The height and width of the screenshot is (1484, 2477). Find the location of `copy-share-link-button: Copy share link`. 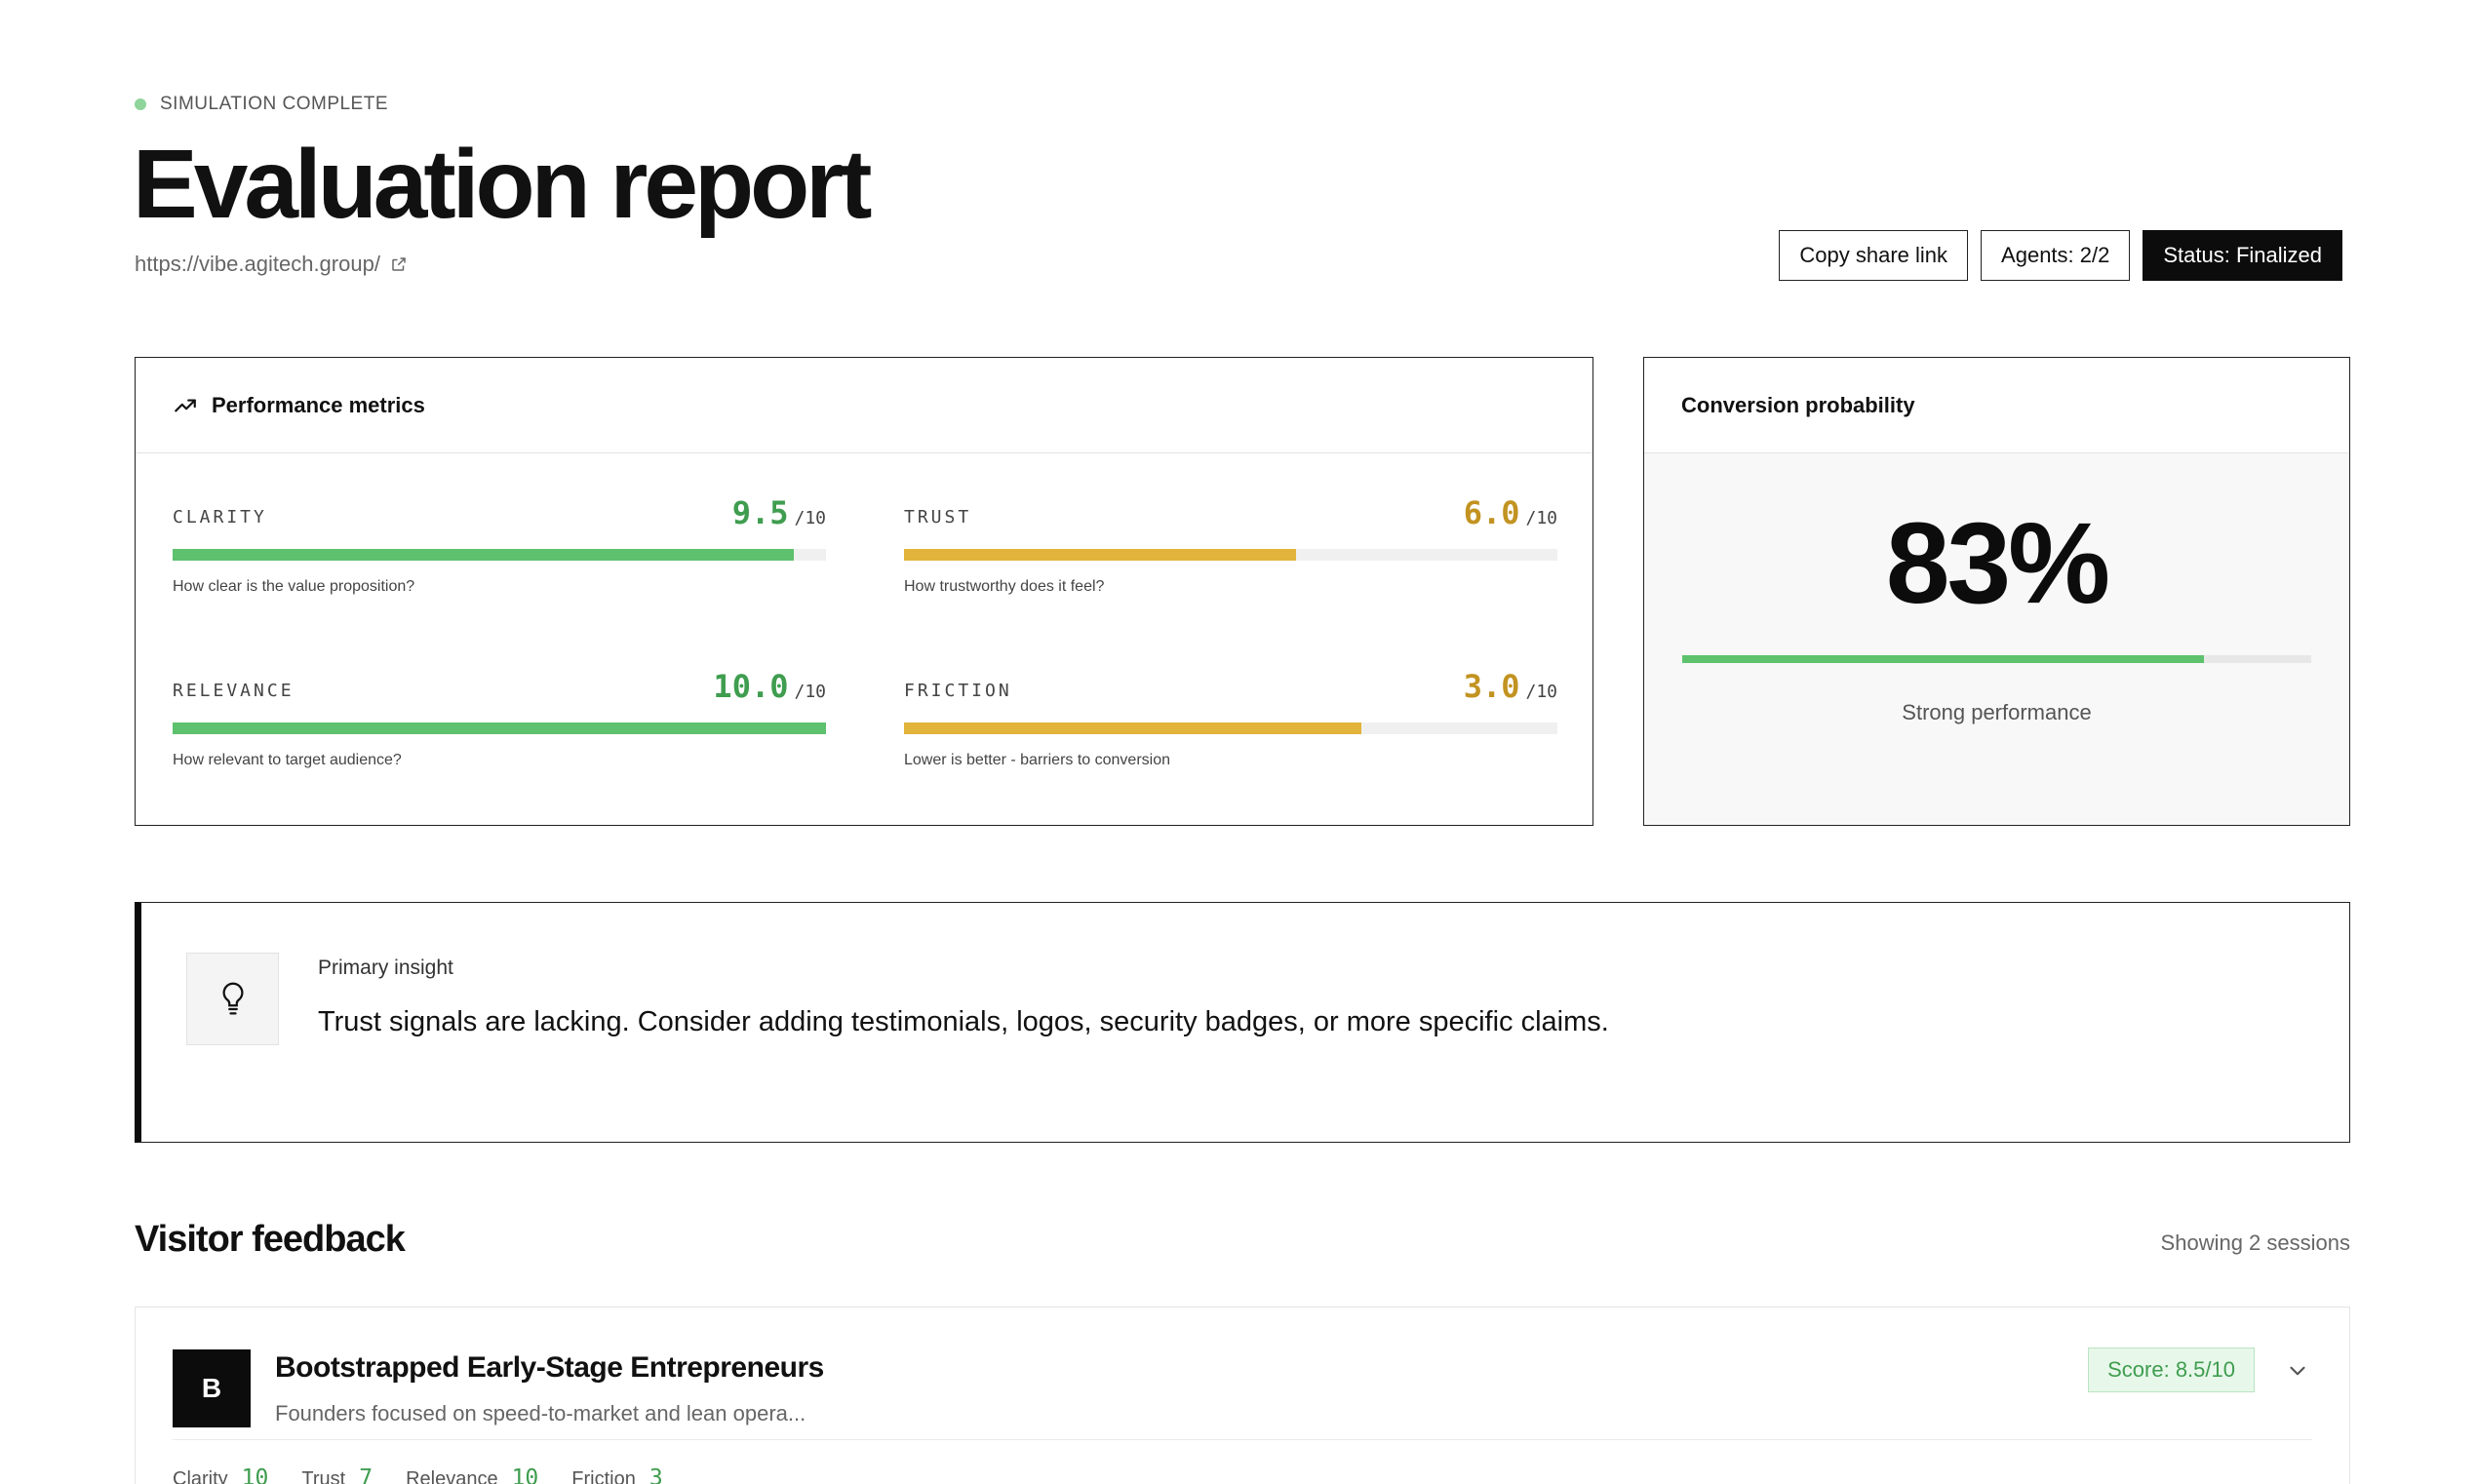

copy-share-link-button: Copy share link is located at coordinates (1874, 255).